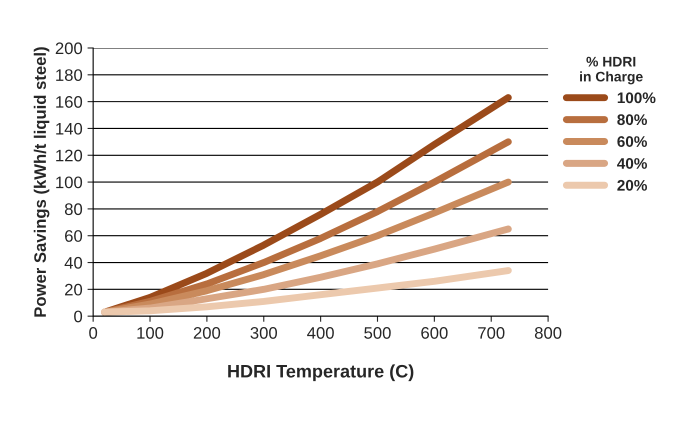 The height and width of the screenshot is (421, 675). I want to click on legend-title: % HDRI in Charge, so click(611, 70).